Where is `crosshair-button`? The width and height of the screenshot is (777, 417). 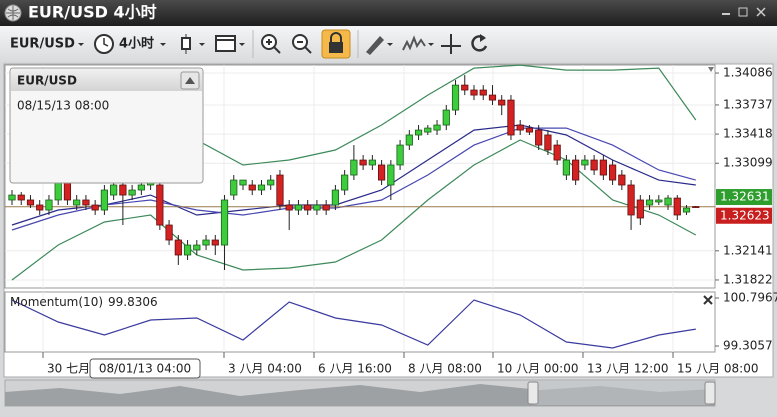
crosshair-button is located at coordinates (451, 44).